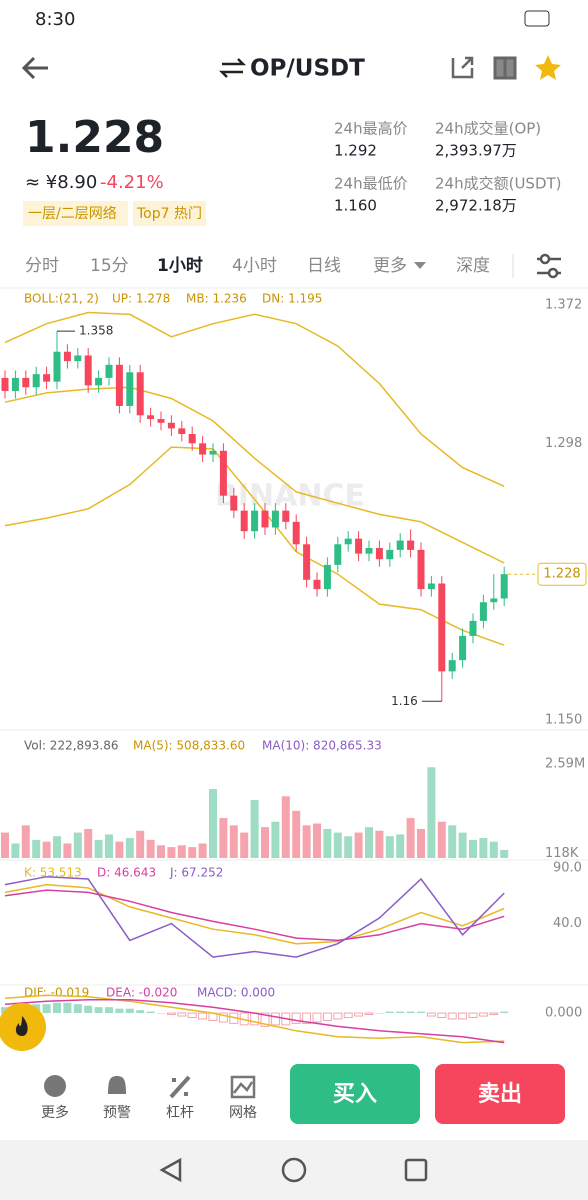 Image resolution: width=588 pixels, height=1200 pixels. I want to click on tab: 深度, so click(473, 266).